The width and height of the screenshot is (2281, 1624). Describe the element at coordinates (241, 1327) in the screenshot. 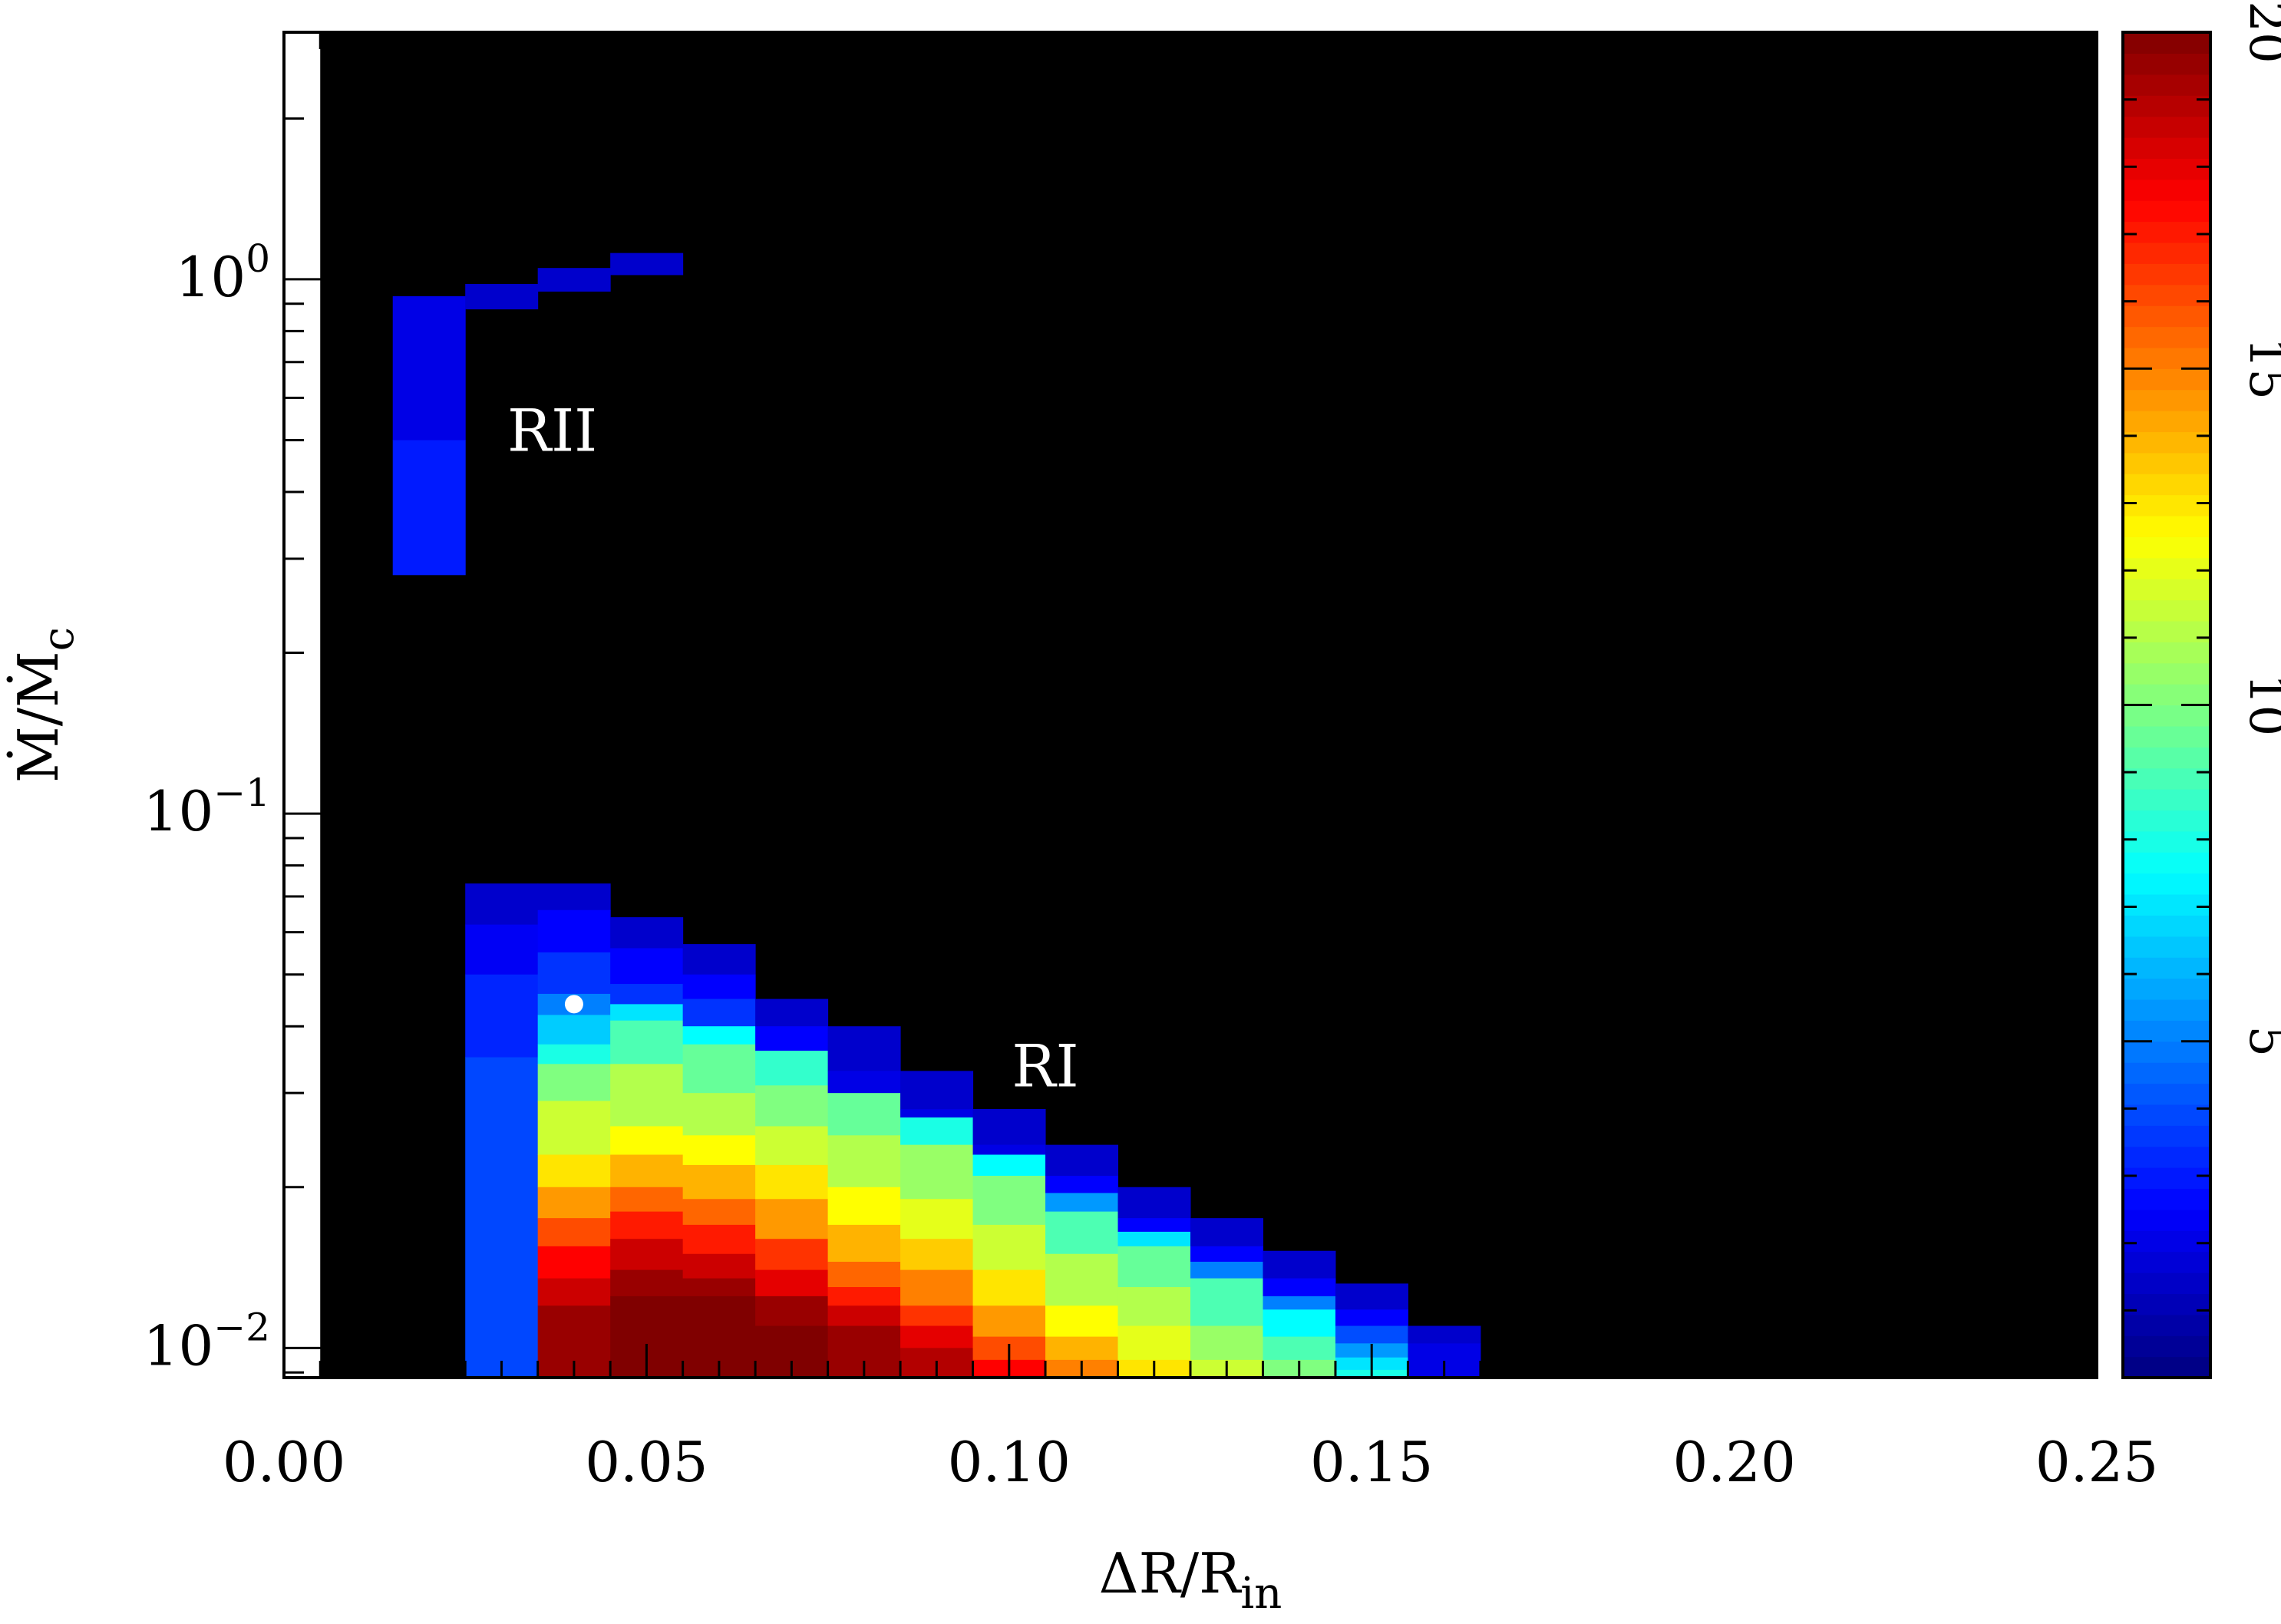

I see `y-tick-exponent: −2` at that location.